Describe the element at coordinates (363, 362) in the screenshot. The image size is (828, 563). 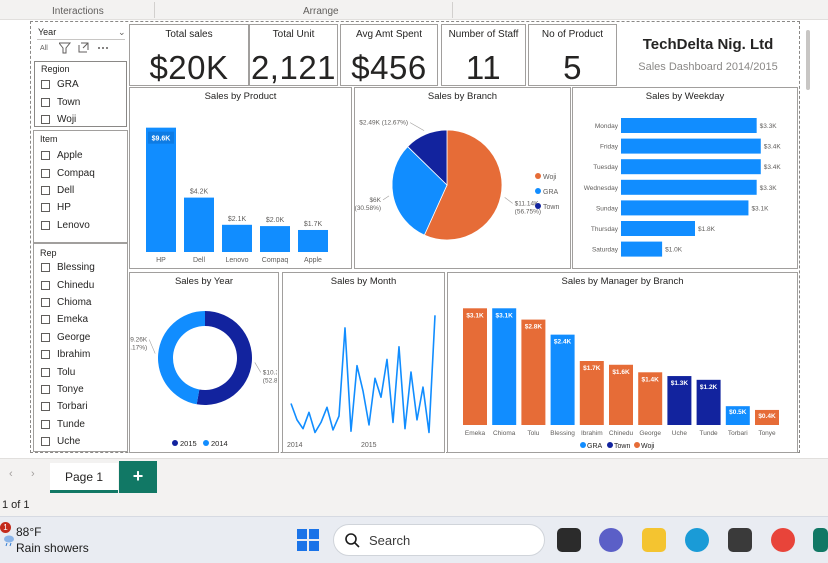
I see `sales-by-month-chart: Sales by Month 2014 2015` at that location.